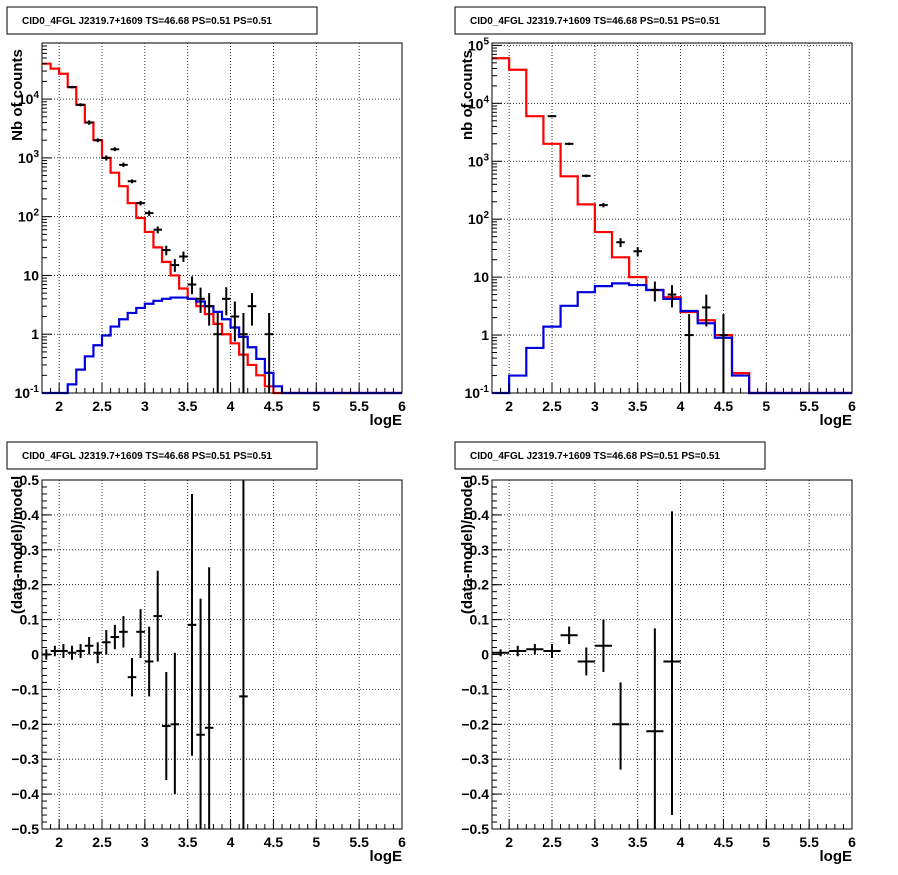 This screenshot has width=898, height=875. Describe the element at coordinates (475, 794) in the screenshot. I see `y-tick-label: −0.4` at that location.